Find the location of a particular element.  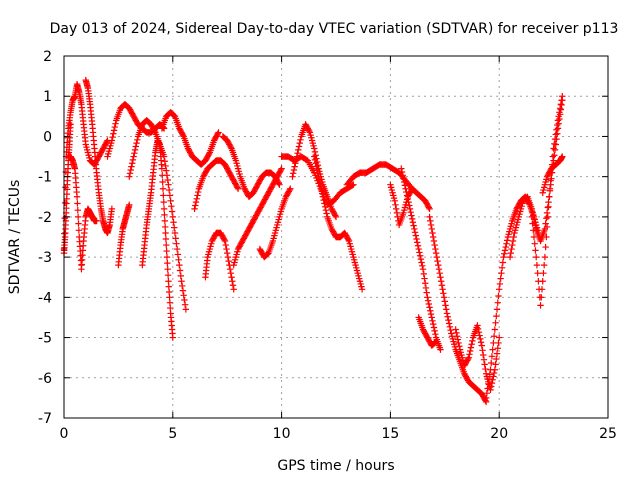

x-tick-label: 5 is located at coordinates (172, 434).